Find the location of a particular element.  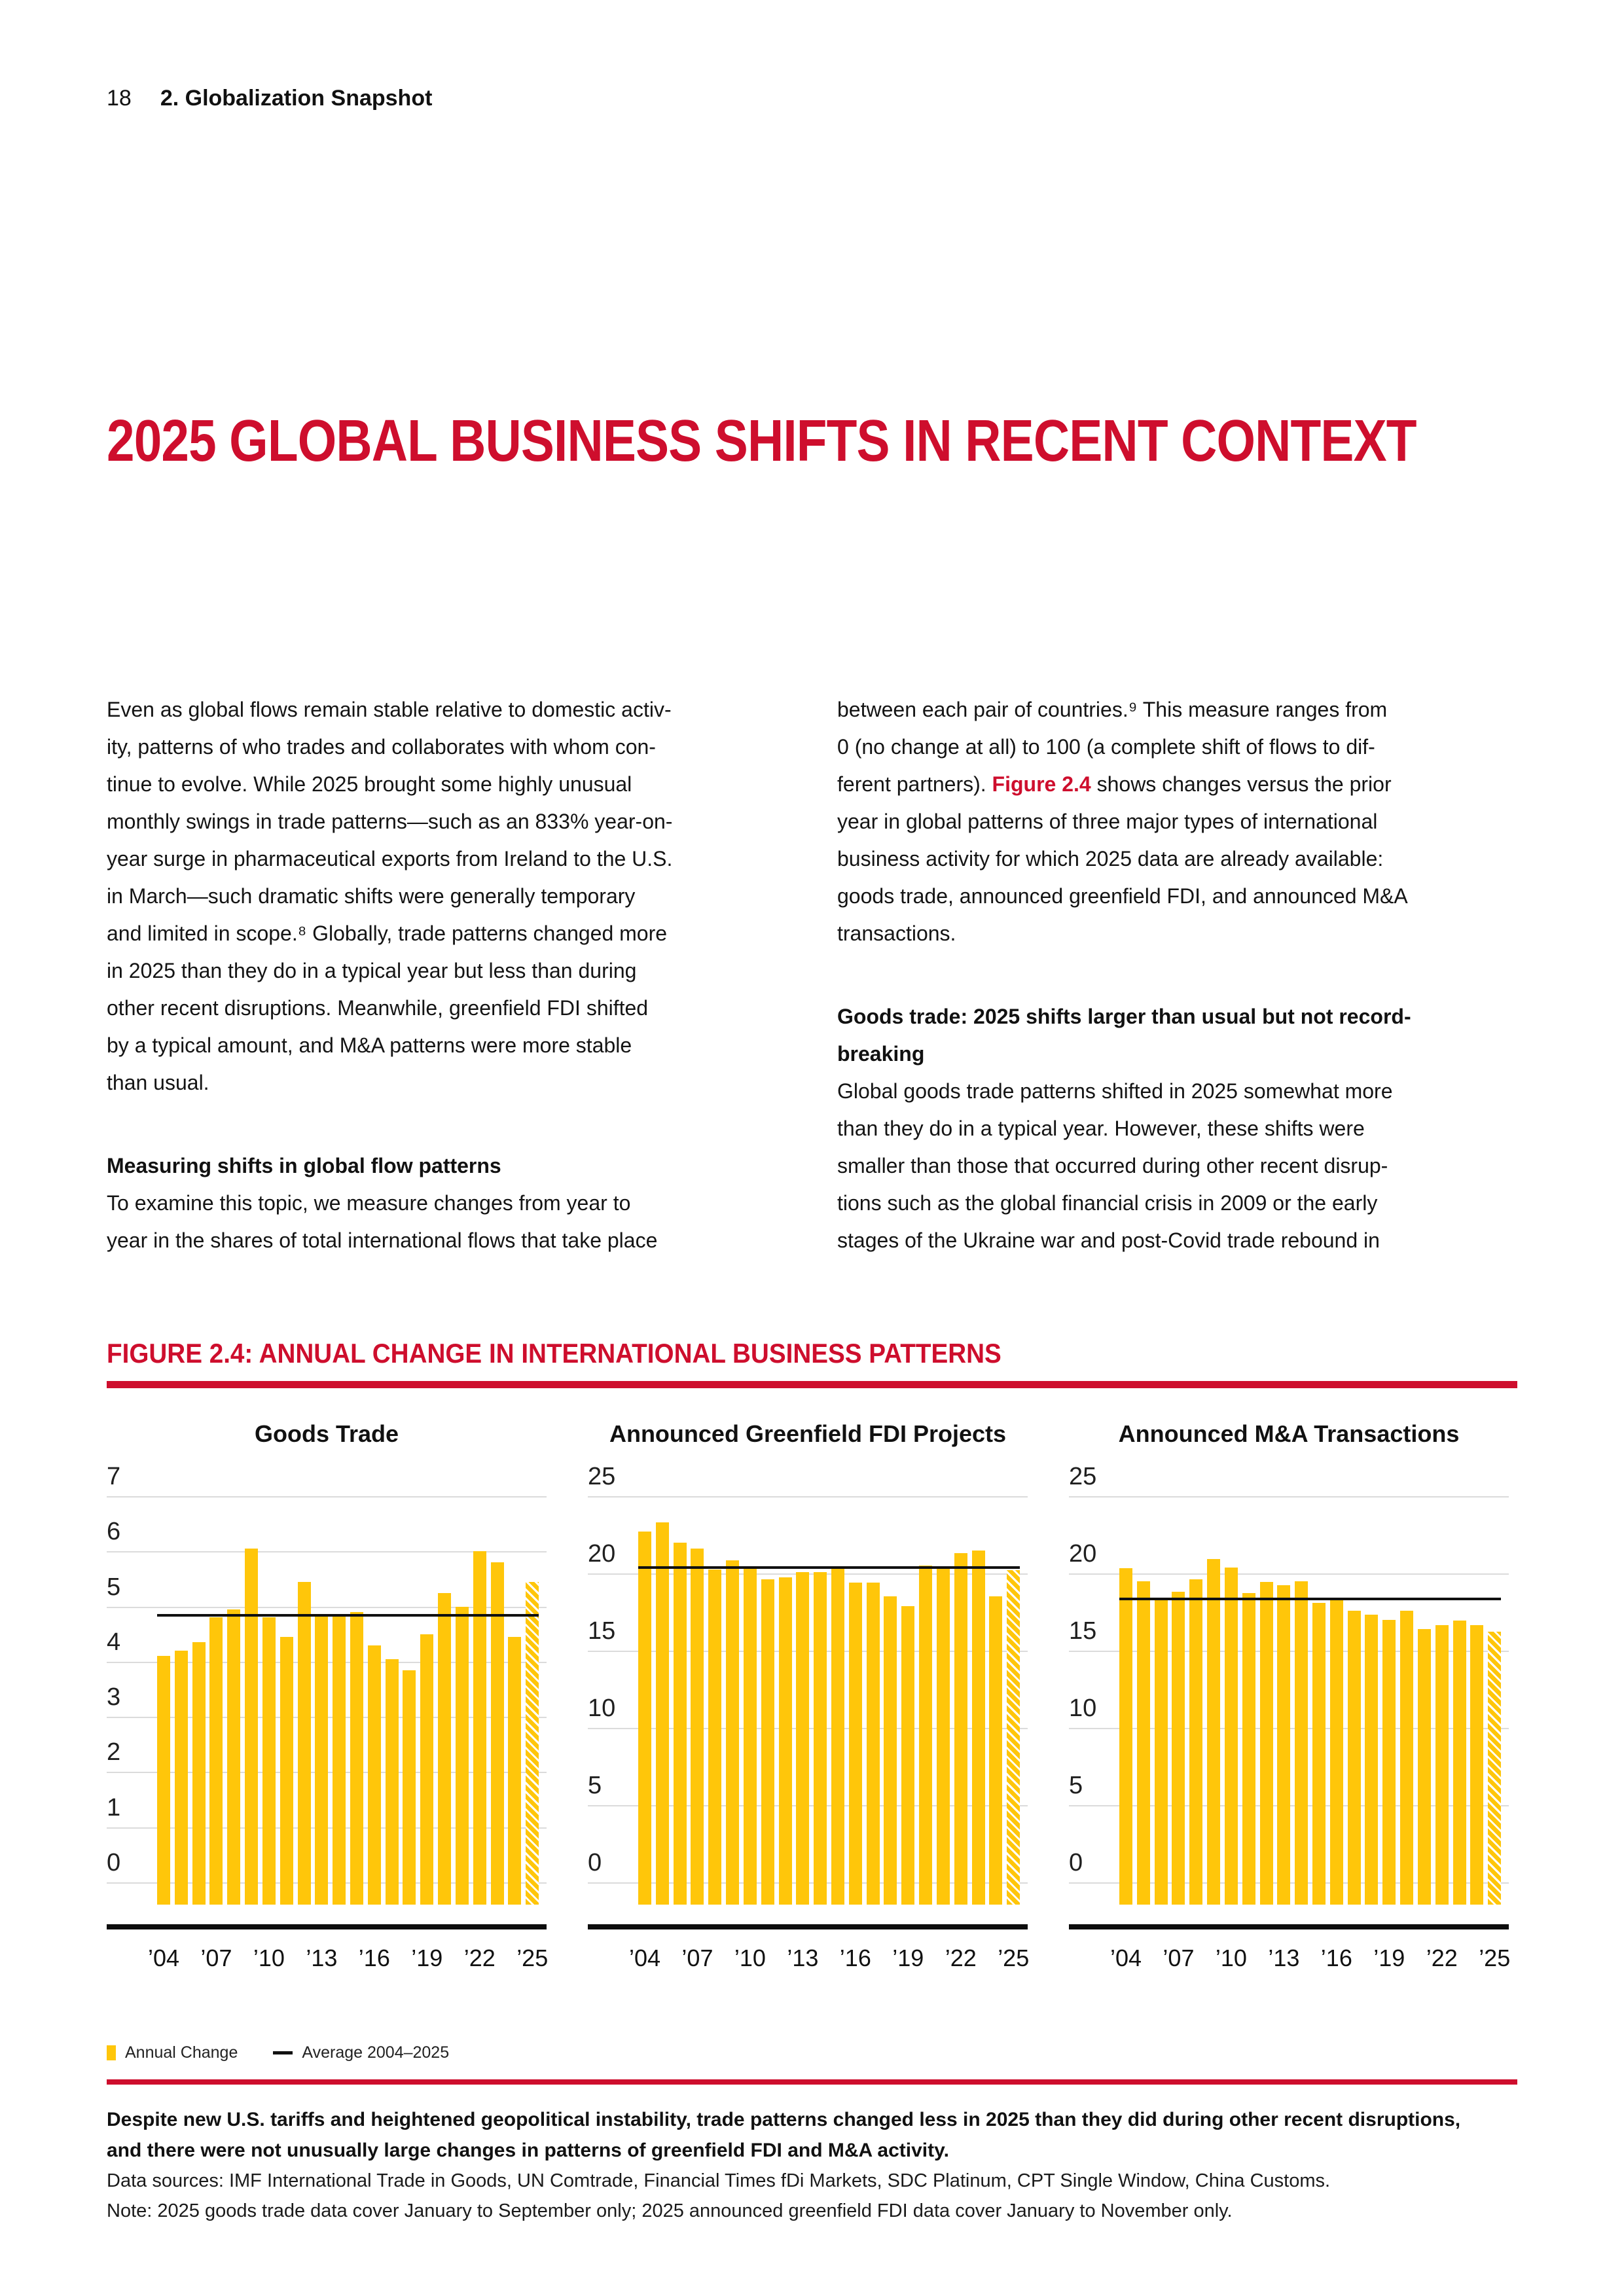

y-axis-label-20: 20 is located at coordinates (602, 1554).